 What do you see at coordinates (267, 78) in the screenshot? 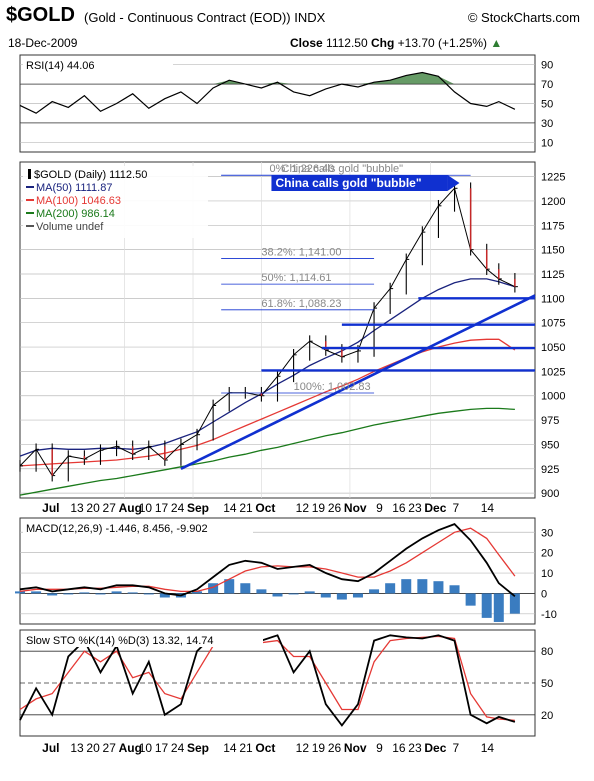
I see `rsi-overbought-fill` at bounding box center [267, 78].